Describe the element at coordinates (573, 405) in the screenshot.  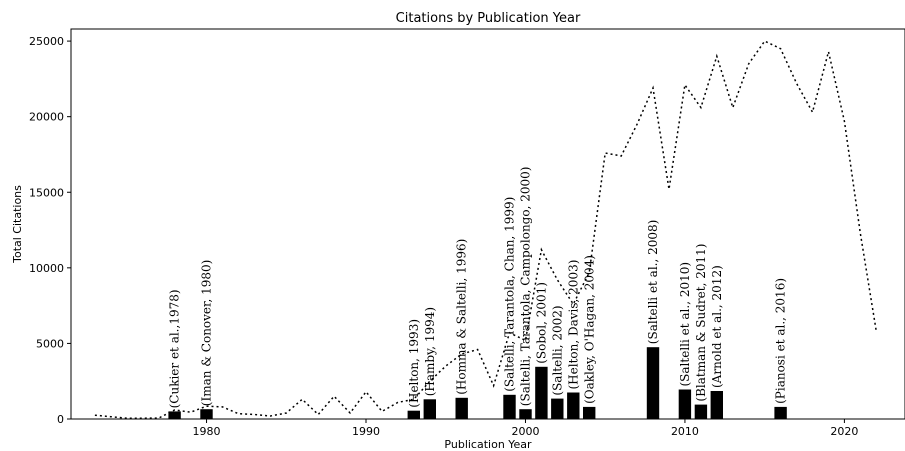
I see `bar-2003` at that location.